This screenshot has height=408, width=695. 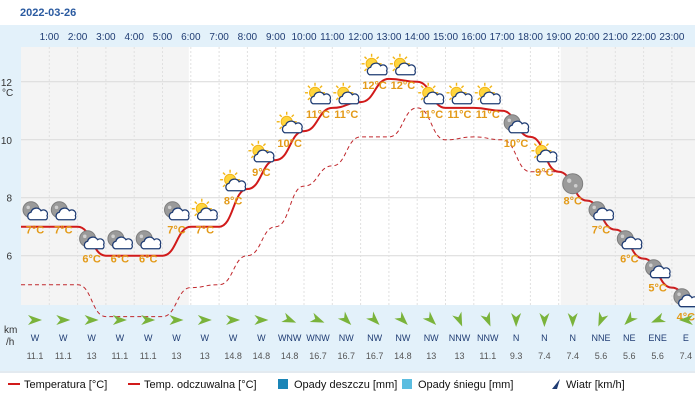 What do you see at coordinates (219, 37) in the screenshot?
I see `hour-label: 7:00` at bounding box center [219, 37].